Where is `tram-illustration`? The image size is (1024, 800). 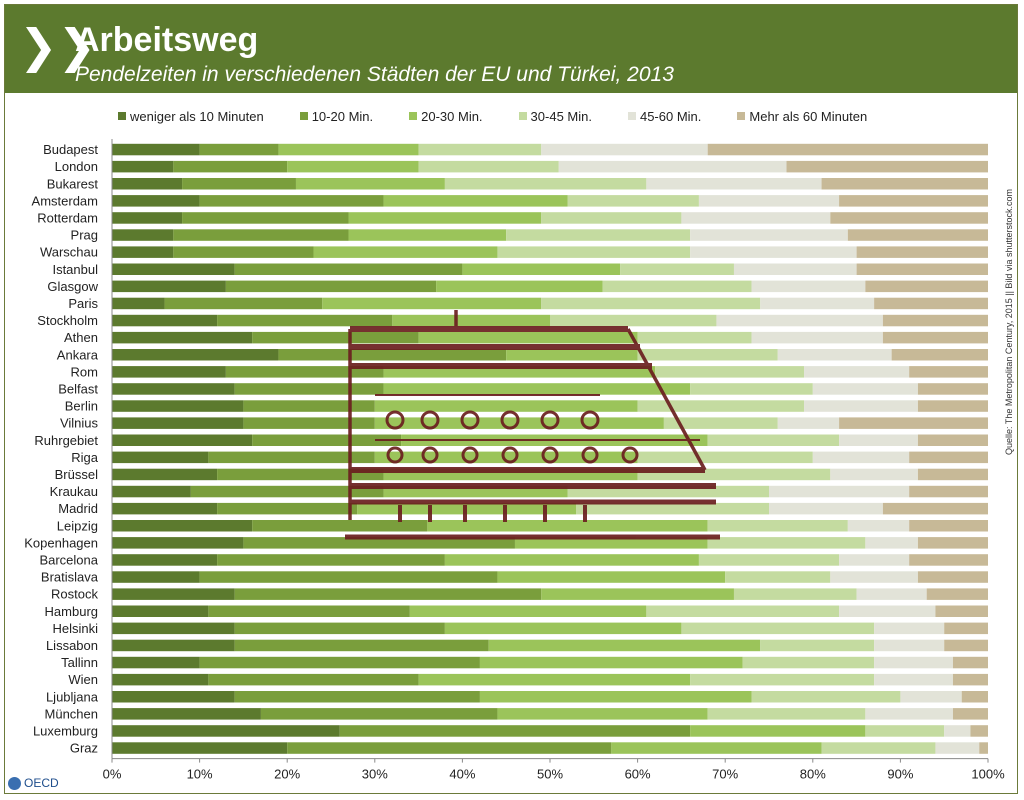 tram-illustration is located at coordinates (532, 425).